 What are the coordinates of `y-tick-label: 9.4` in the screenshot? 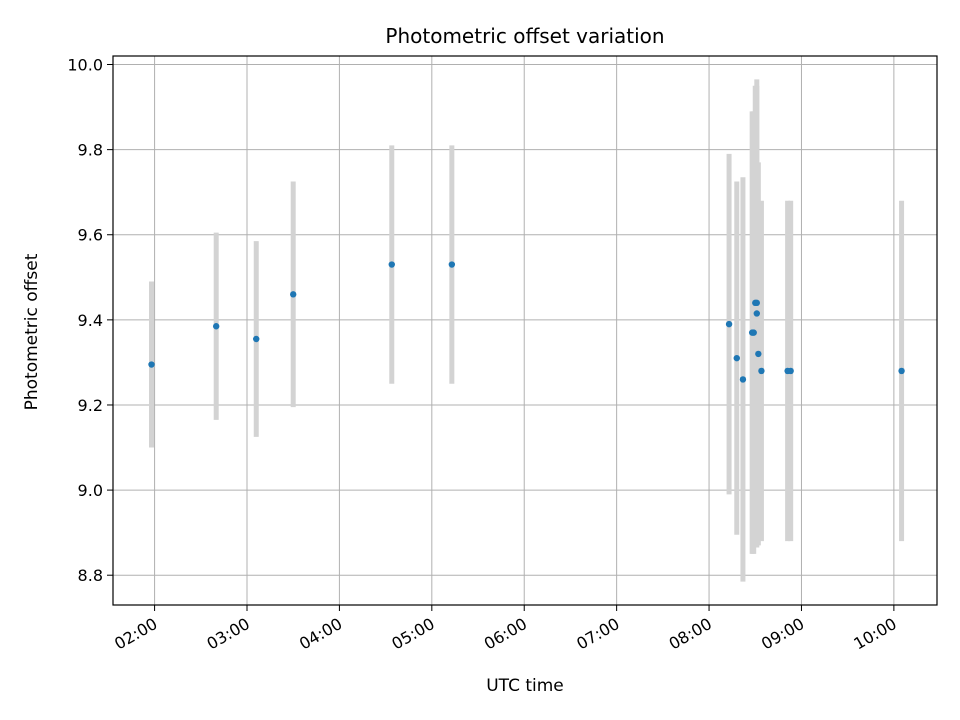 It's located at (90, 320).